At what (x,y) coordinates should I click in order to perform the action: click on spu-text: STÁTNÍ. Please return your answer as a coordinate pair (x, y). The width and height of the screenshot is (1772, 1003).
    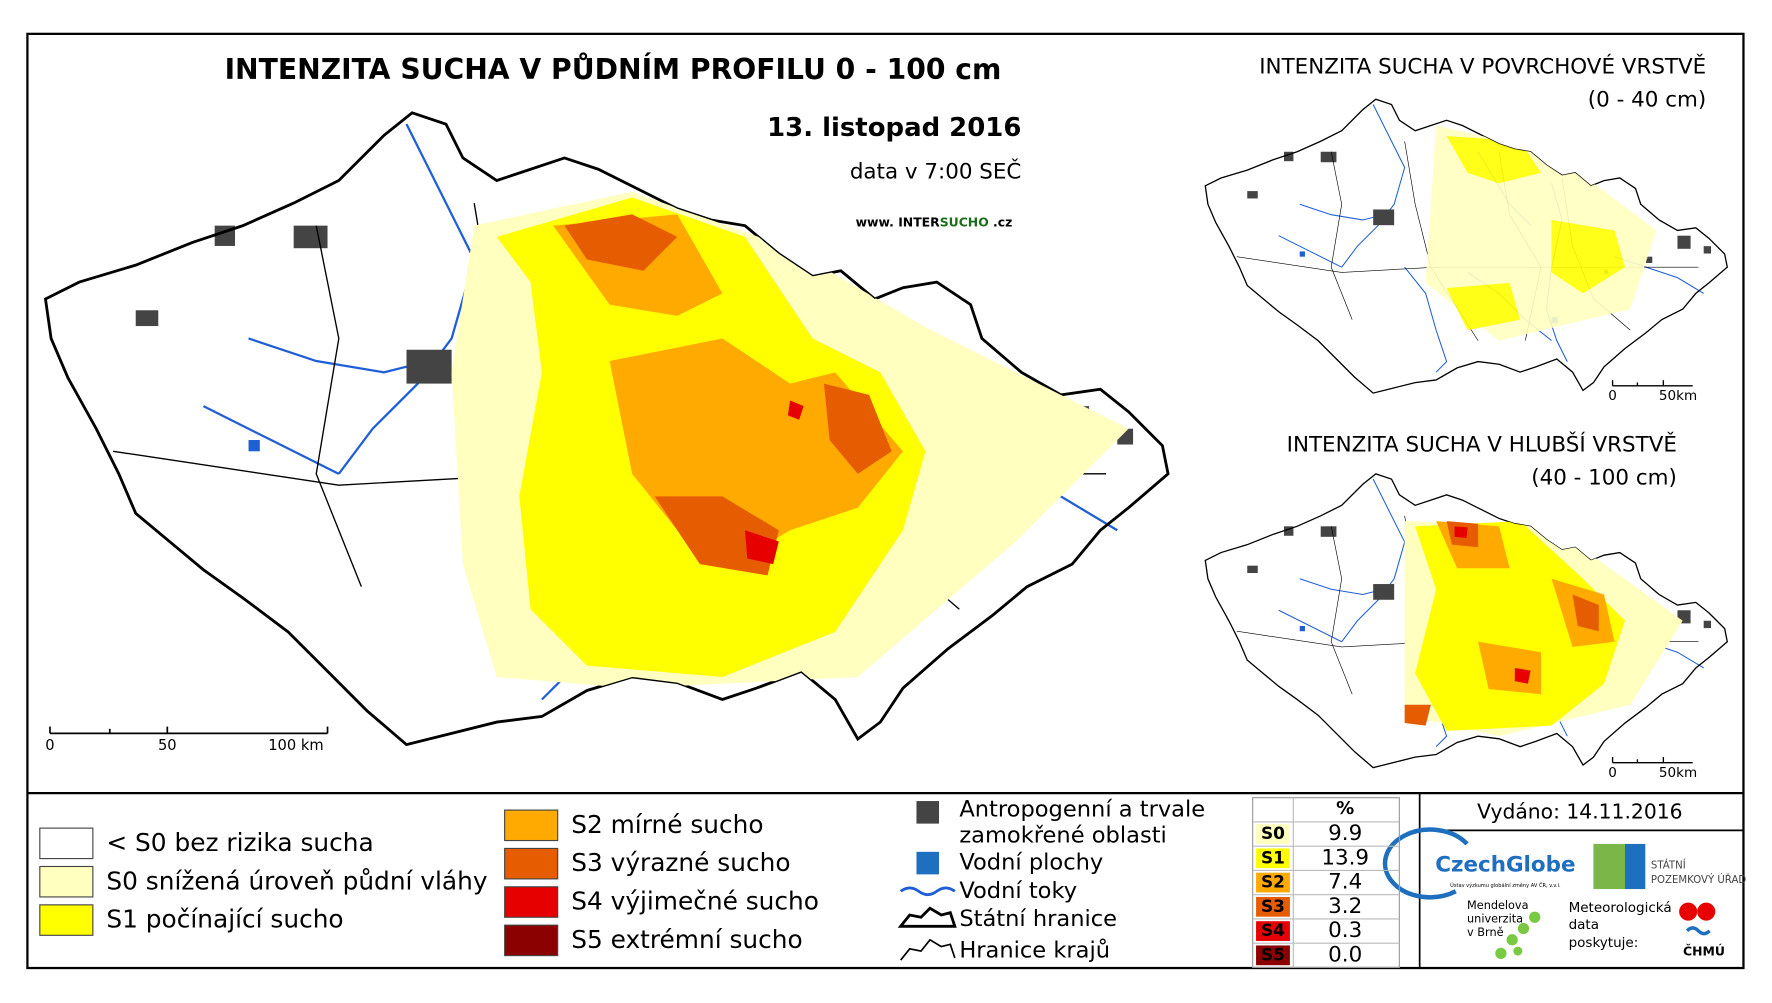
    Looking at the image, I should click on (1668, 864).